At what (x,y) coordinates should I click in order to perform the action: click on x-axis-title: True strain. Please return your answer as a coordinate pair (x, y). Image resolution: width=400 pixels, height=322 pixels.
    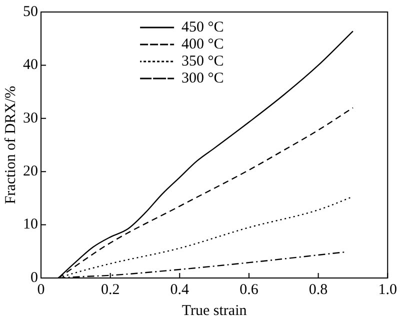
    Looking at the image, I should click on (215, 310).